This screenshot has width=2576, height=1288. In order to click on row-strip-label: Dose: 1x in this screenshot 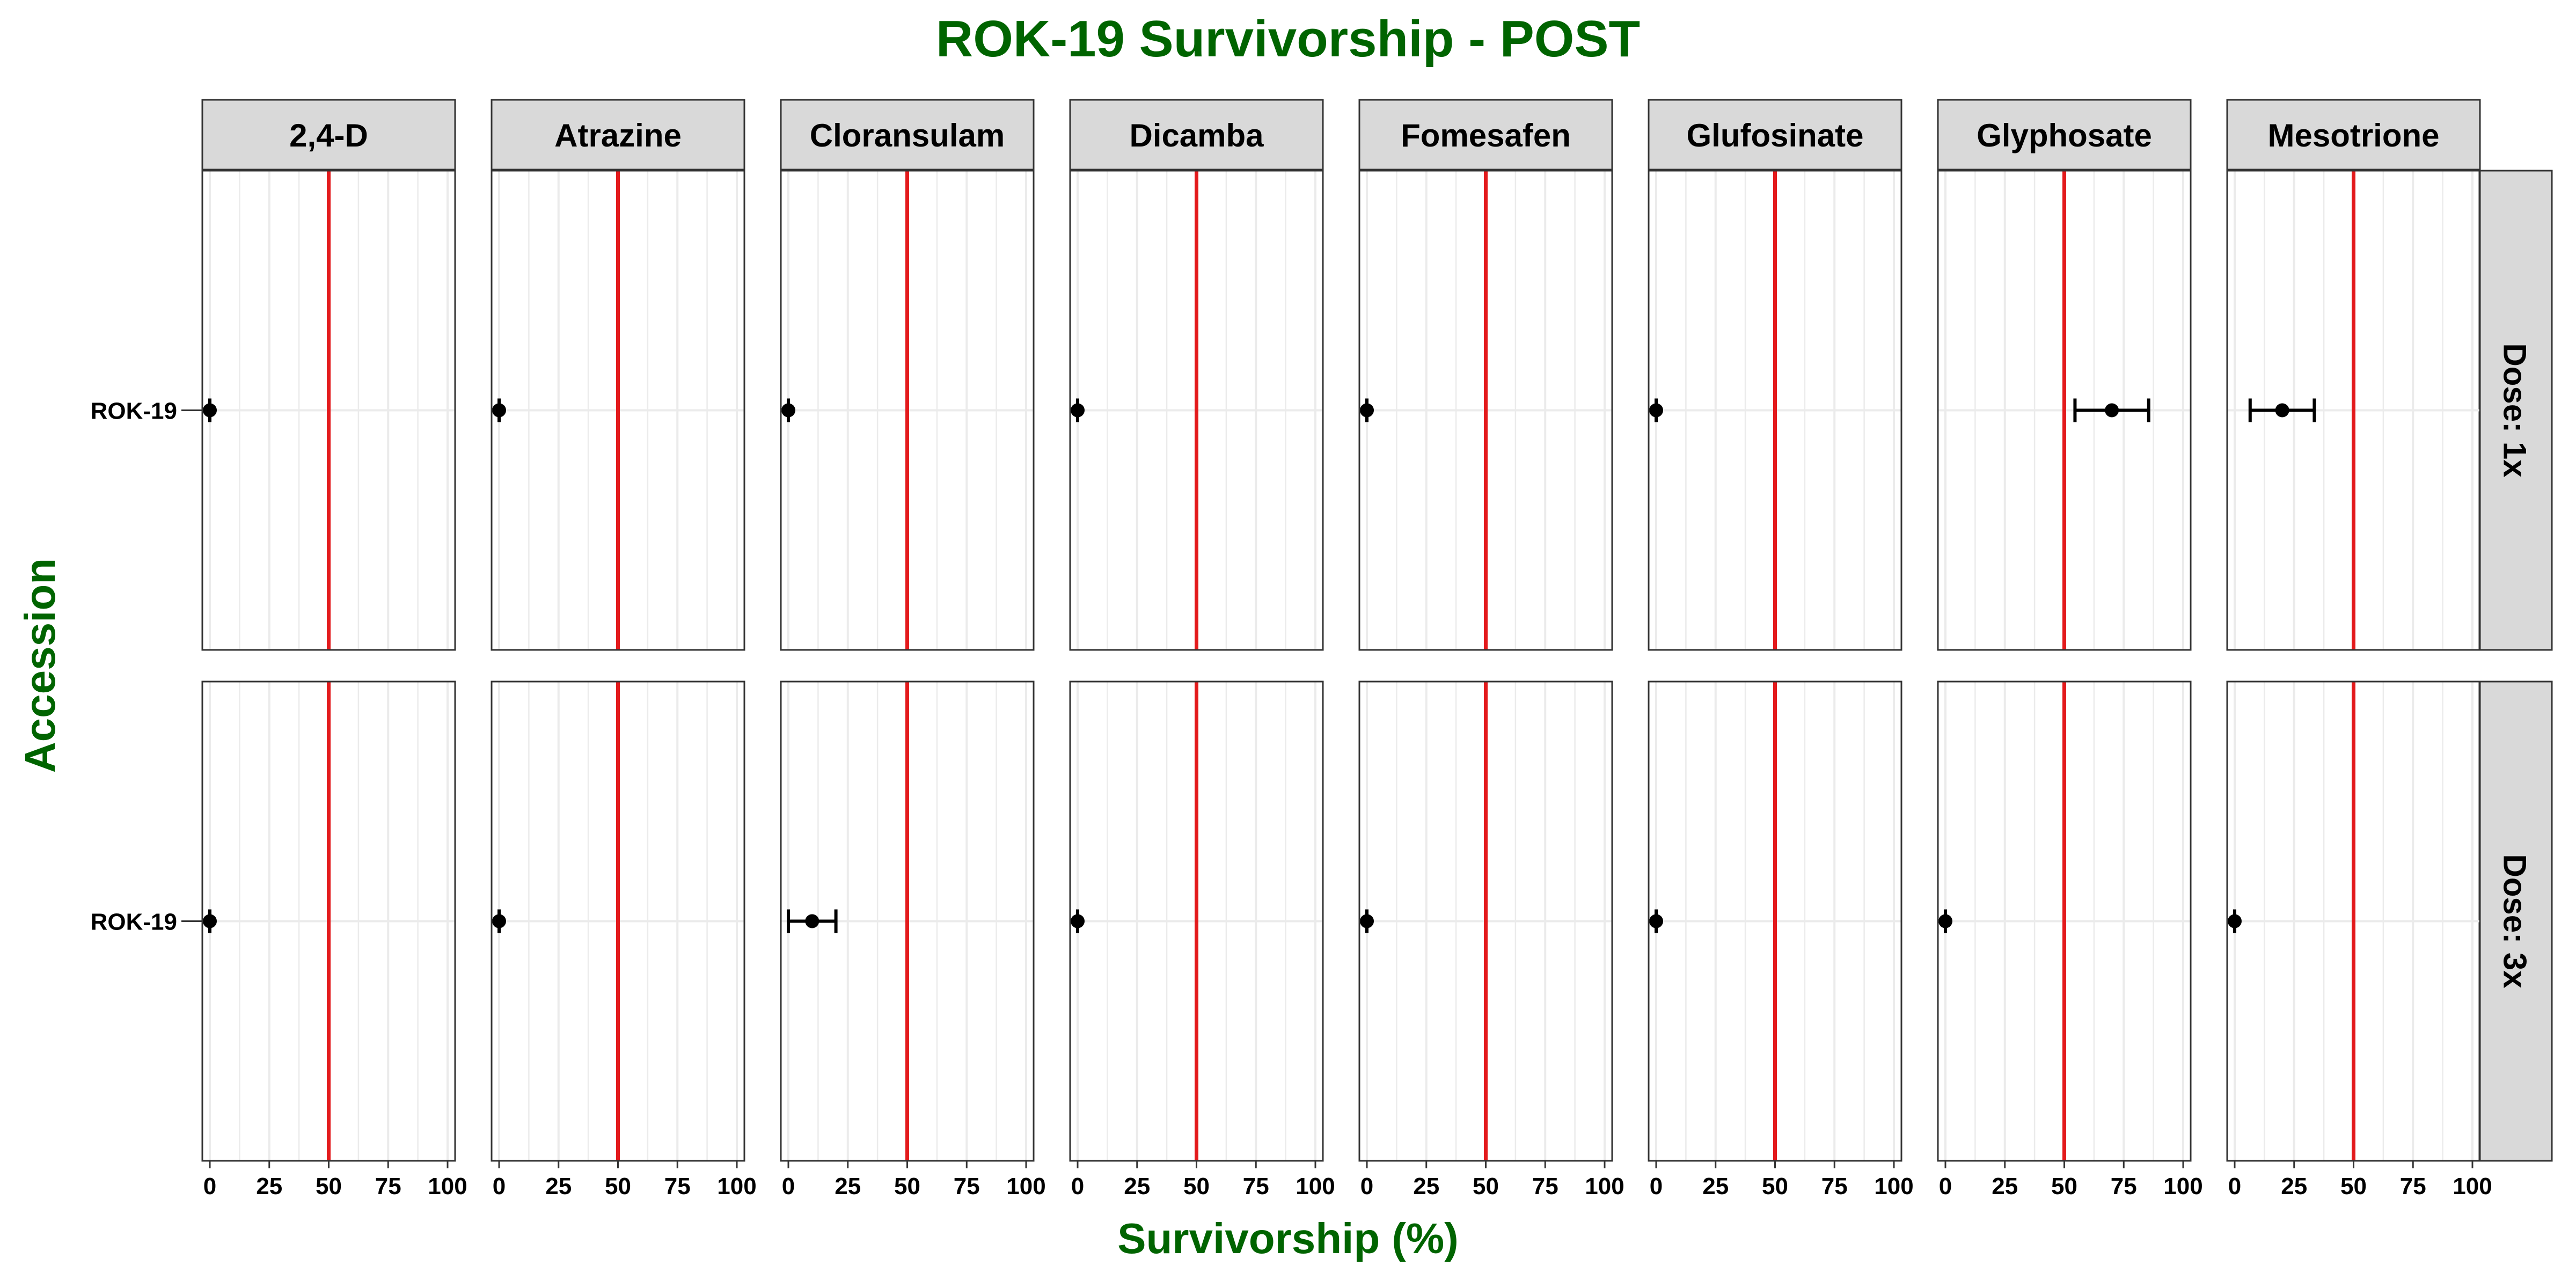, I will do `click(2515, 410)`.